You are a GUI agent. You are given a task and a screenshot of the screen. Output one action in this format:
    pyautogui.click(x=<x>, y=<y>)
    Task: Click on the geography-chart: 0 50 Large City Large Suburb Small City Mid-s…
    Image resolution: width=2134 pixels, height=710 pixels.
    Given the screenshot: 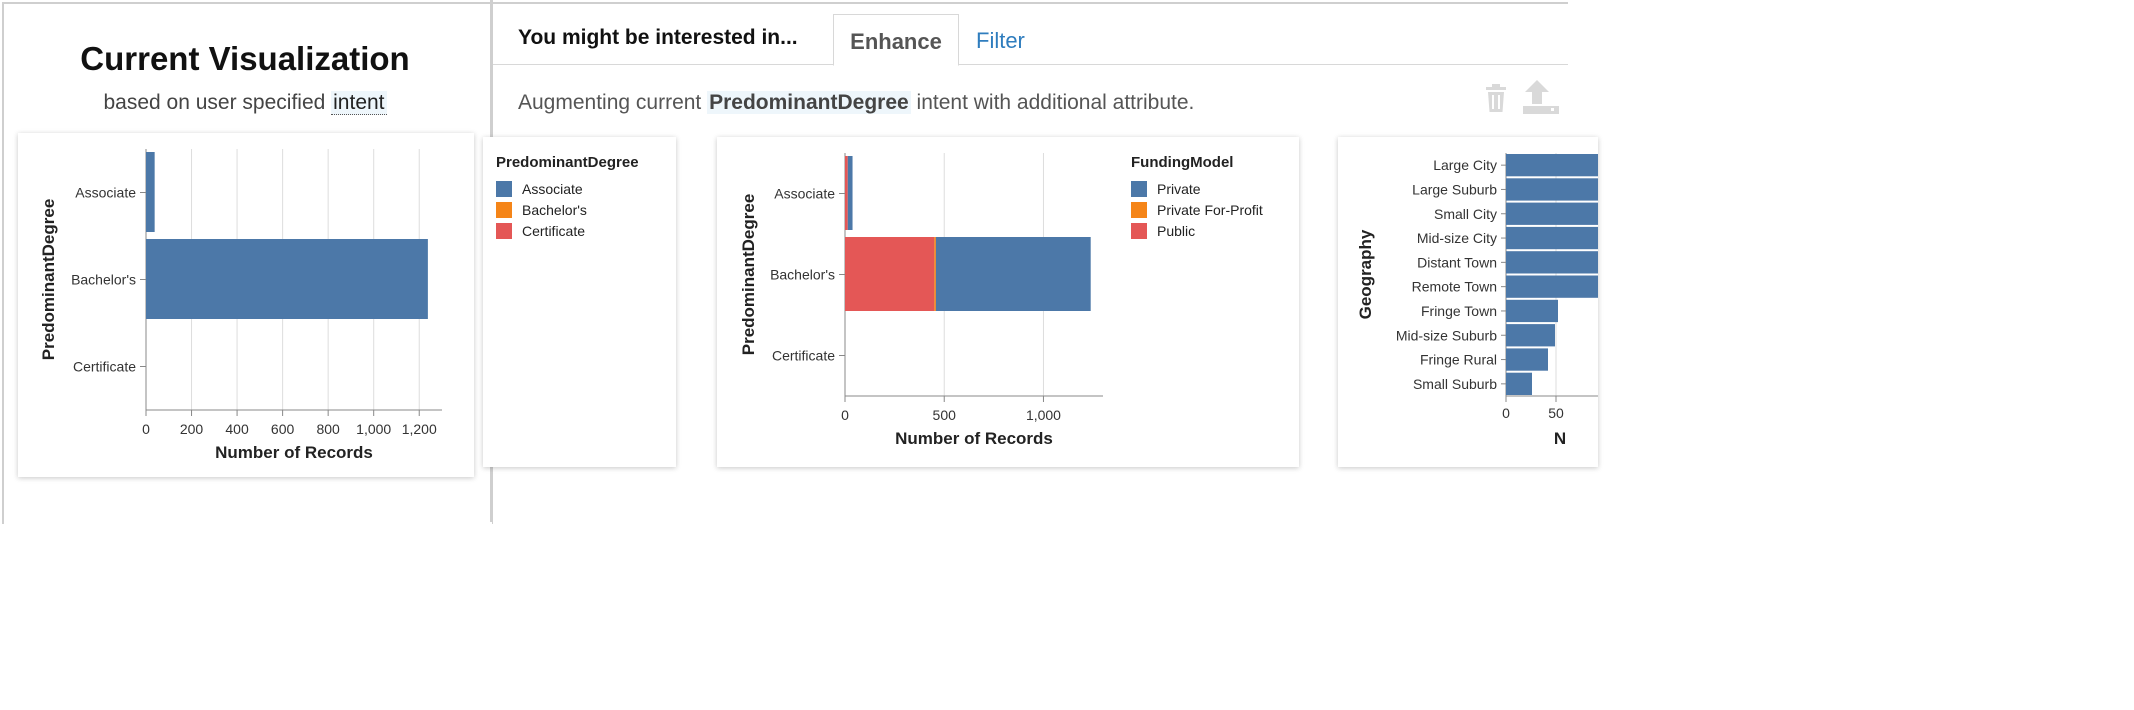 What is the action you would take?
    pyautogui.click(x=1506, y=300)
    